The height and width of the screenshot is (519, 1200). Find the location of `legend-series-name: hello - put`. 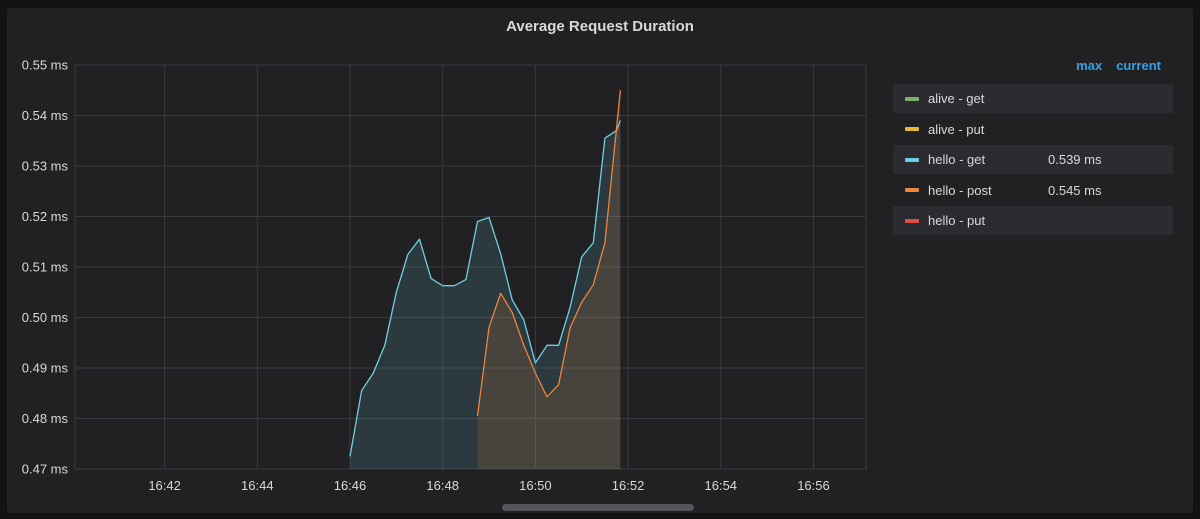

legend-series-name: hello - put is located at coordinates (957, 220).